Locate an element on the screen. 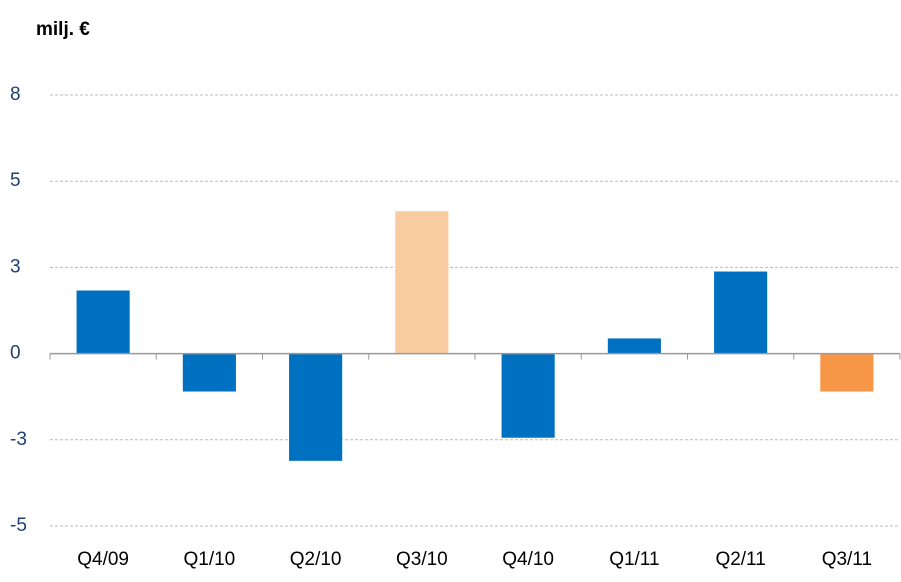 This screenshot has width=901, height=582. y-tick-label: 8 is located at coordinates (15, 94).